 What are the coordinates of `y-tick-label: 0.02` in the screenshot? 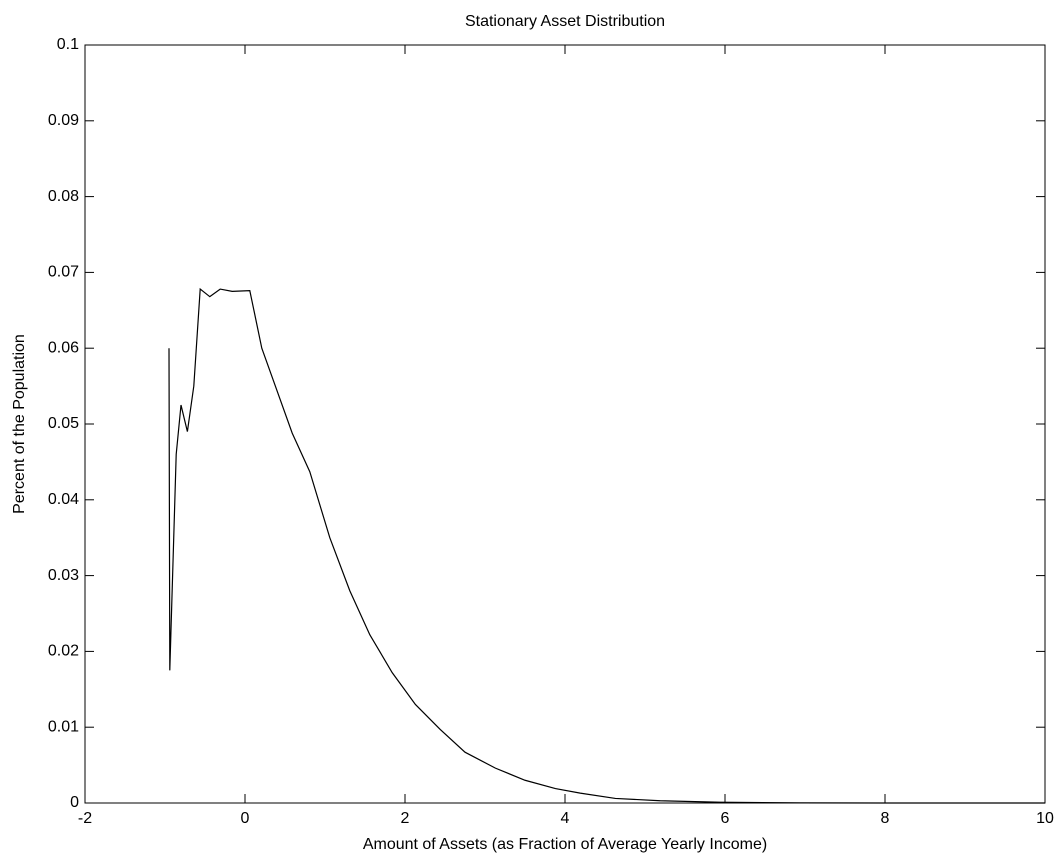 It's located at (63, 651).